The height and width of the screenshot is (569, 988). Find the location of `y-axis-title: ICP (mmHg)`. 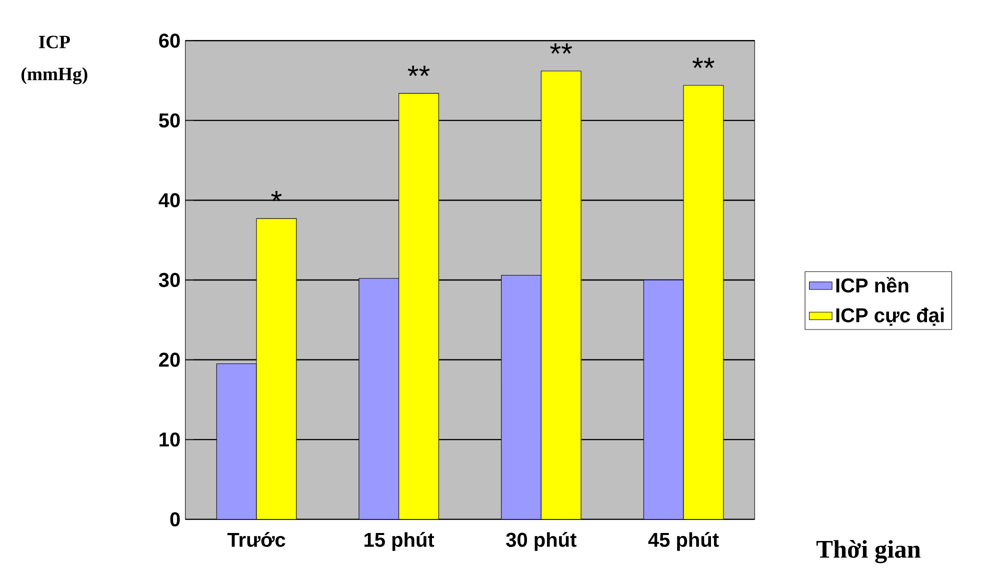

y-axis-title: ICP (mmHg) is located at coordinates (55, 60).